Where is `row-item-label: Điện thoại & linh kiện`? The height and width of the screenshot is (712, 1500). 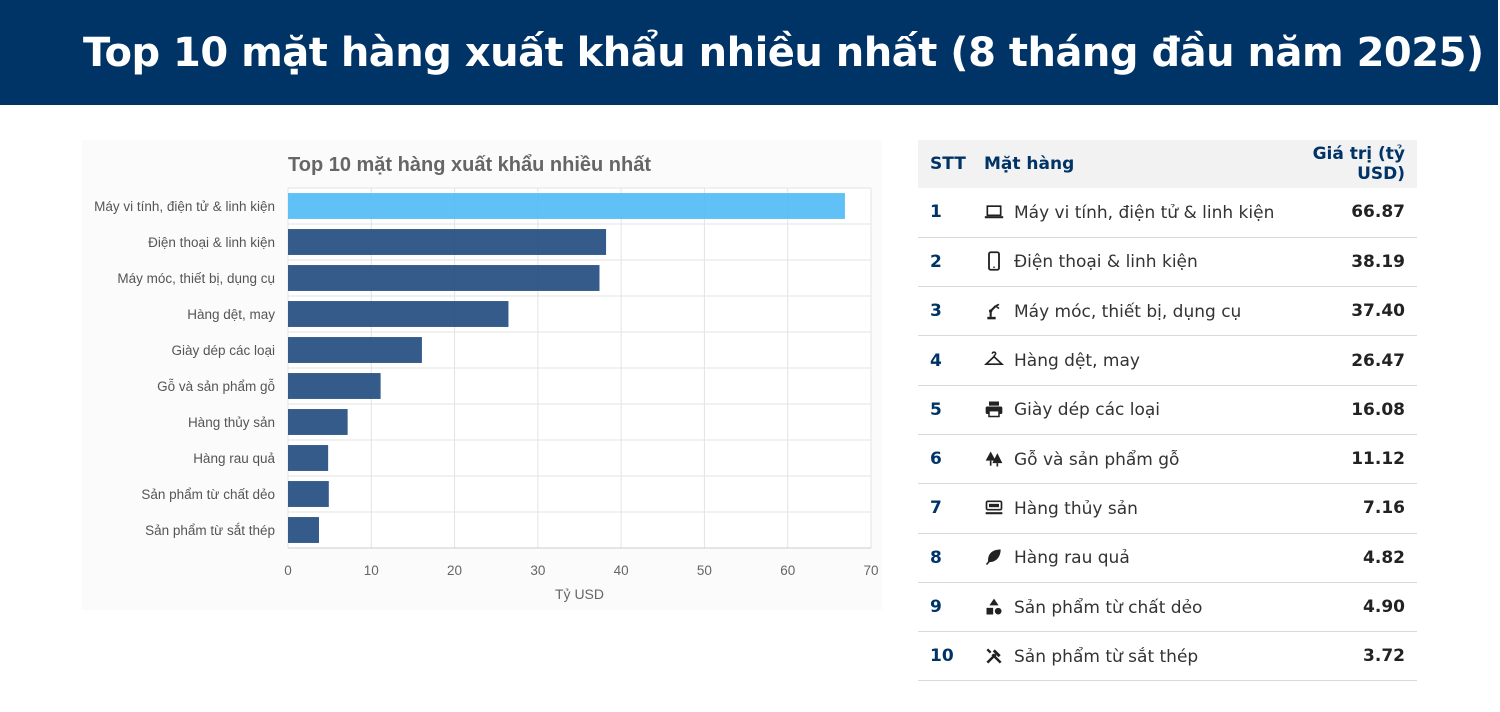
row-item-label: Điện thoại & linh kiện is located at coordinates (1106, 262).